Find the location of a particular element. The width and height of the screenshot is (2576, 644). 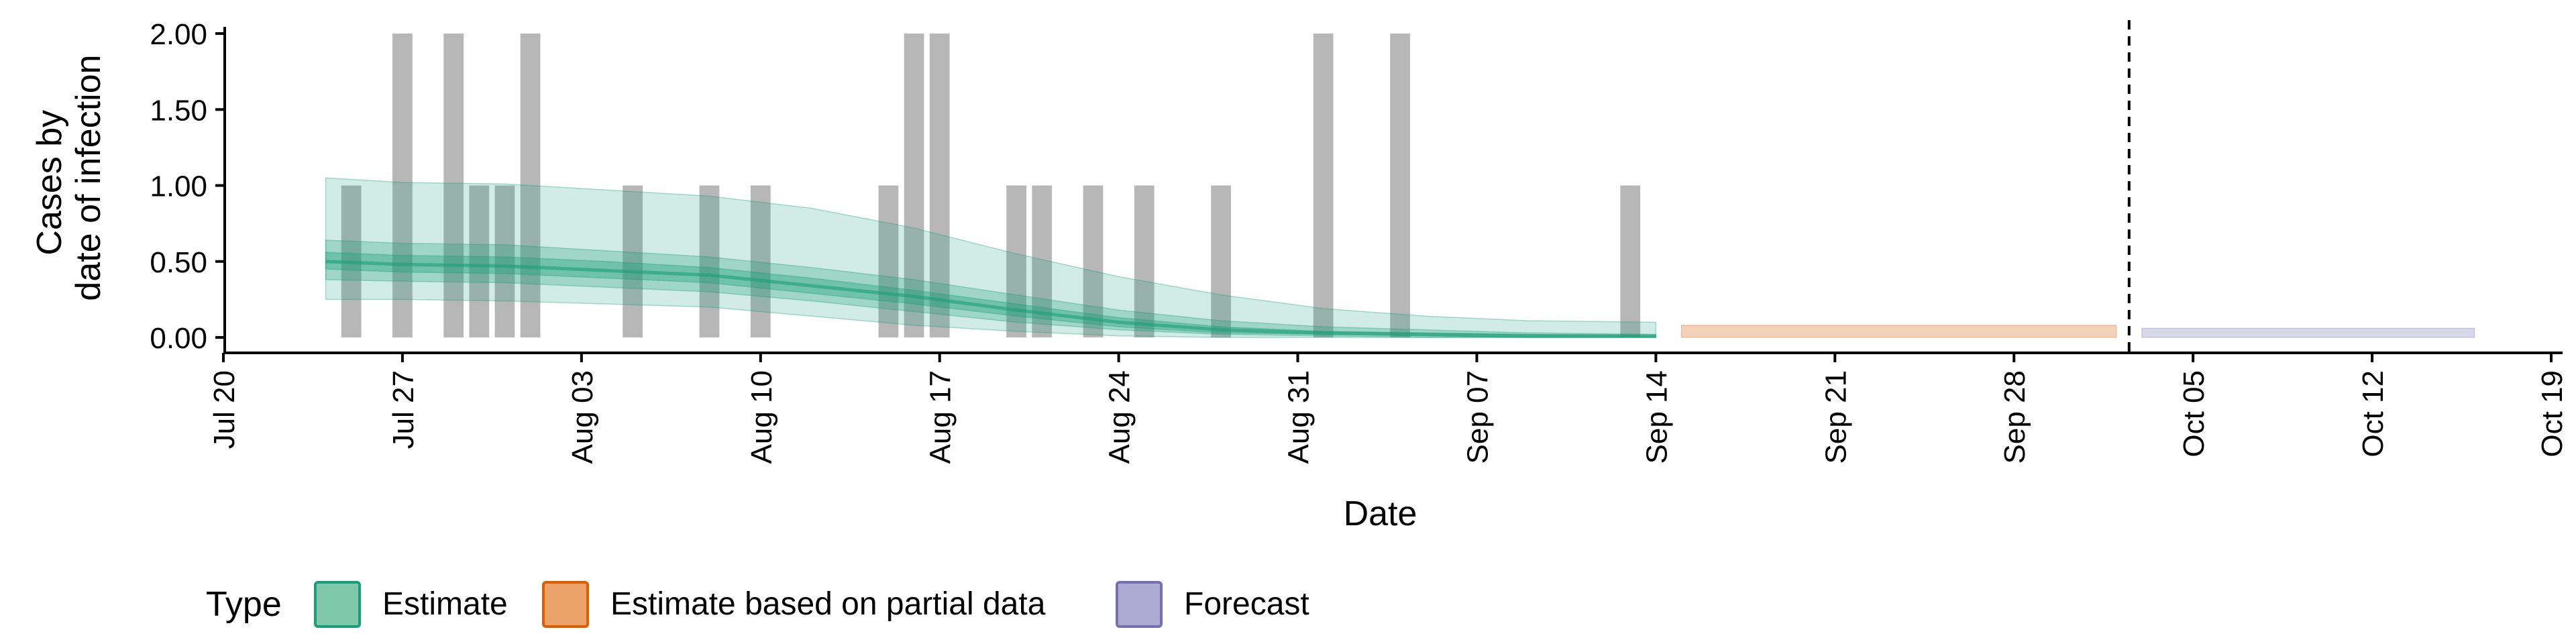

y-axis-title-line-1: Cases by is located at coordinates (49, 183).